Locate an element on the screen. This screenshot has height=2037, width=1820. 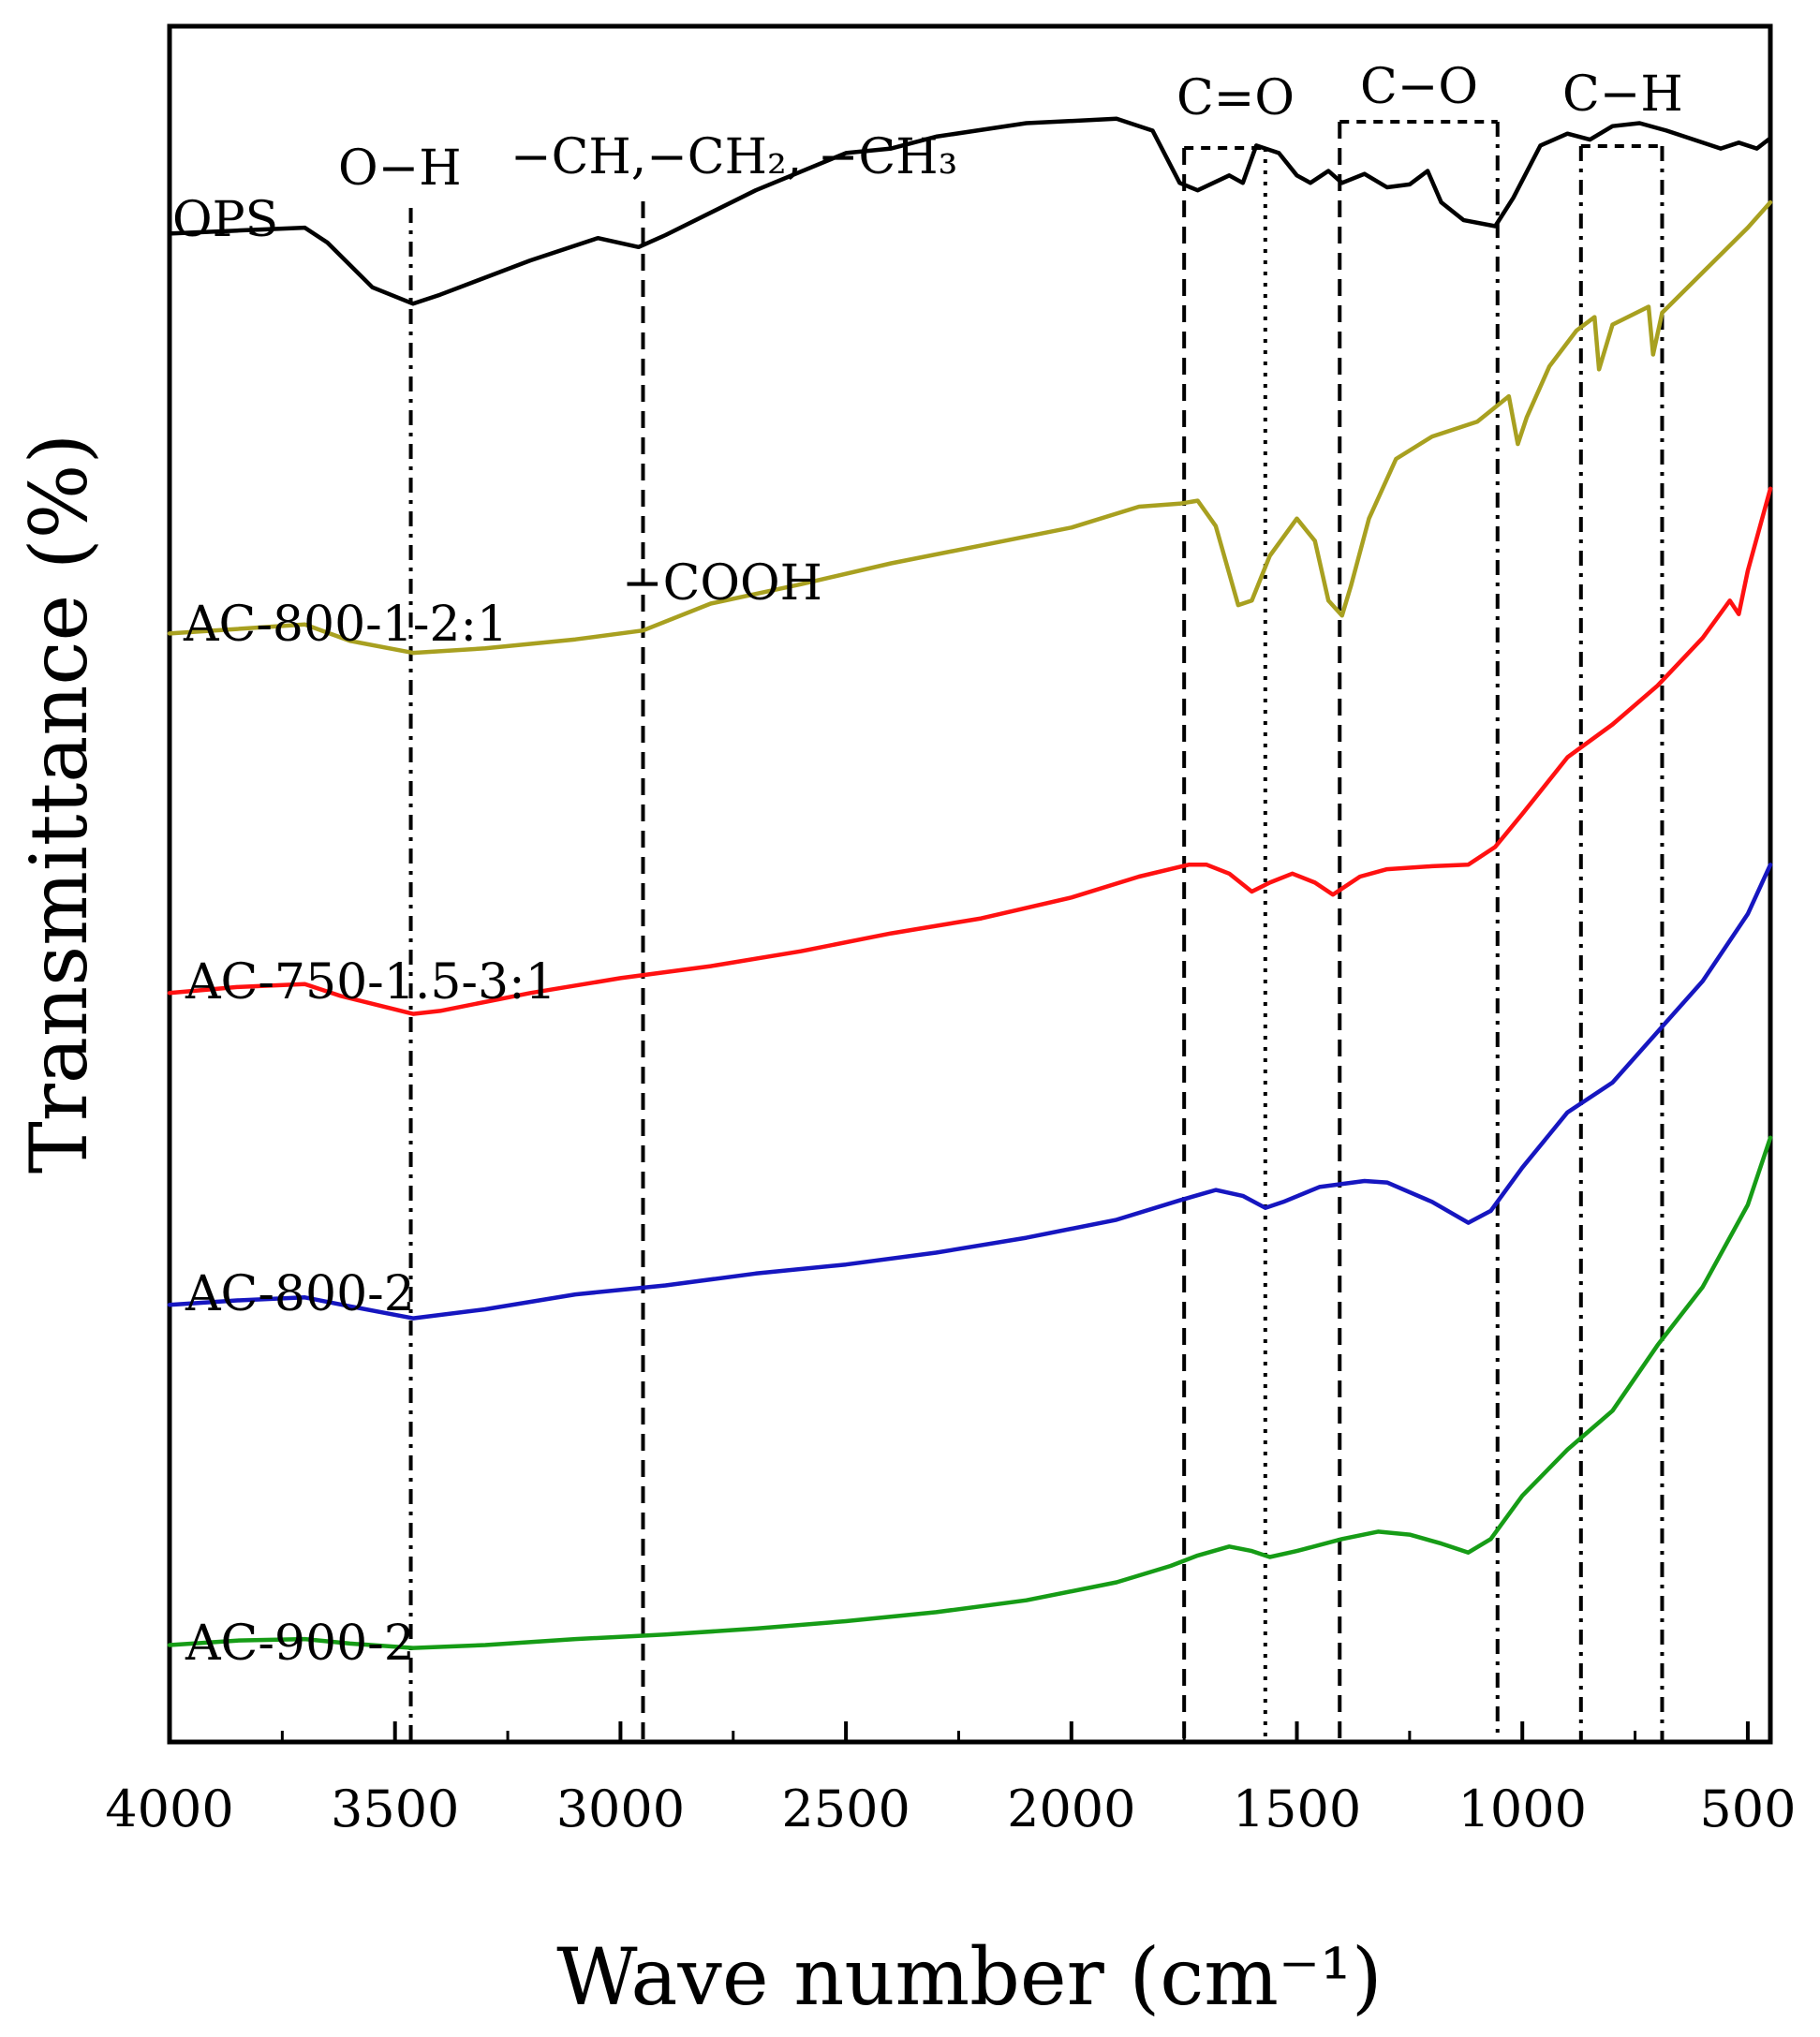
series-label-ac-800-1-2-1: AC-800-1-2:1 is located at coordinates (345, 625).